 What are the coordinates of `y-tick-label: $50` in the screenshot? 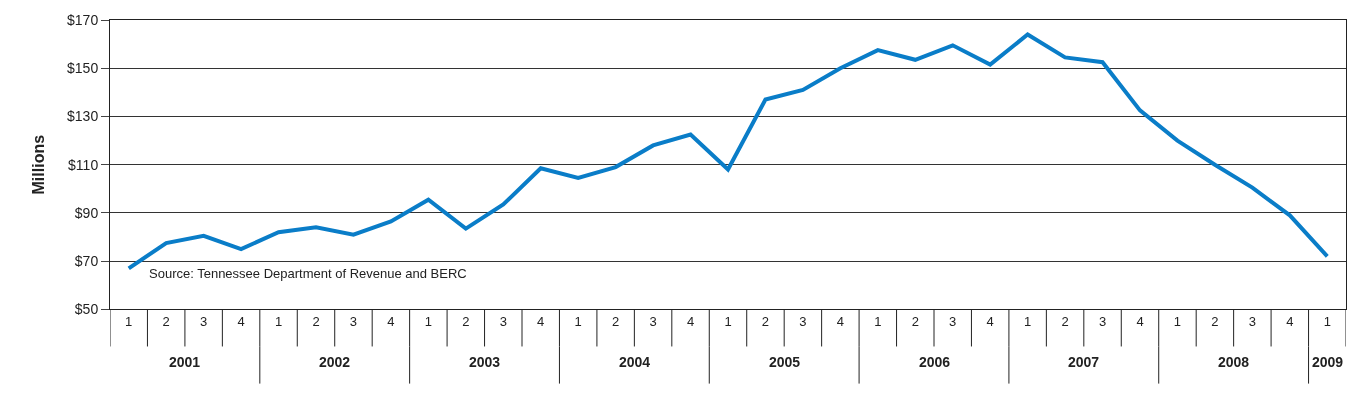 It's located at (86, 309).